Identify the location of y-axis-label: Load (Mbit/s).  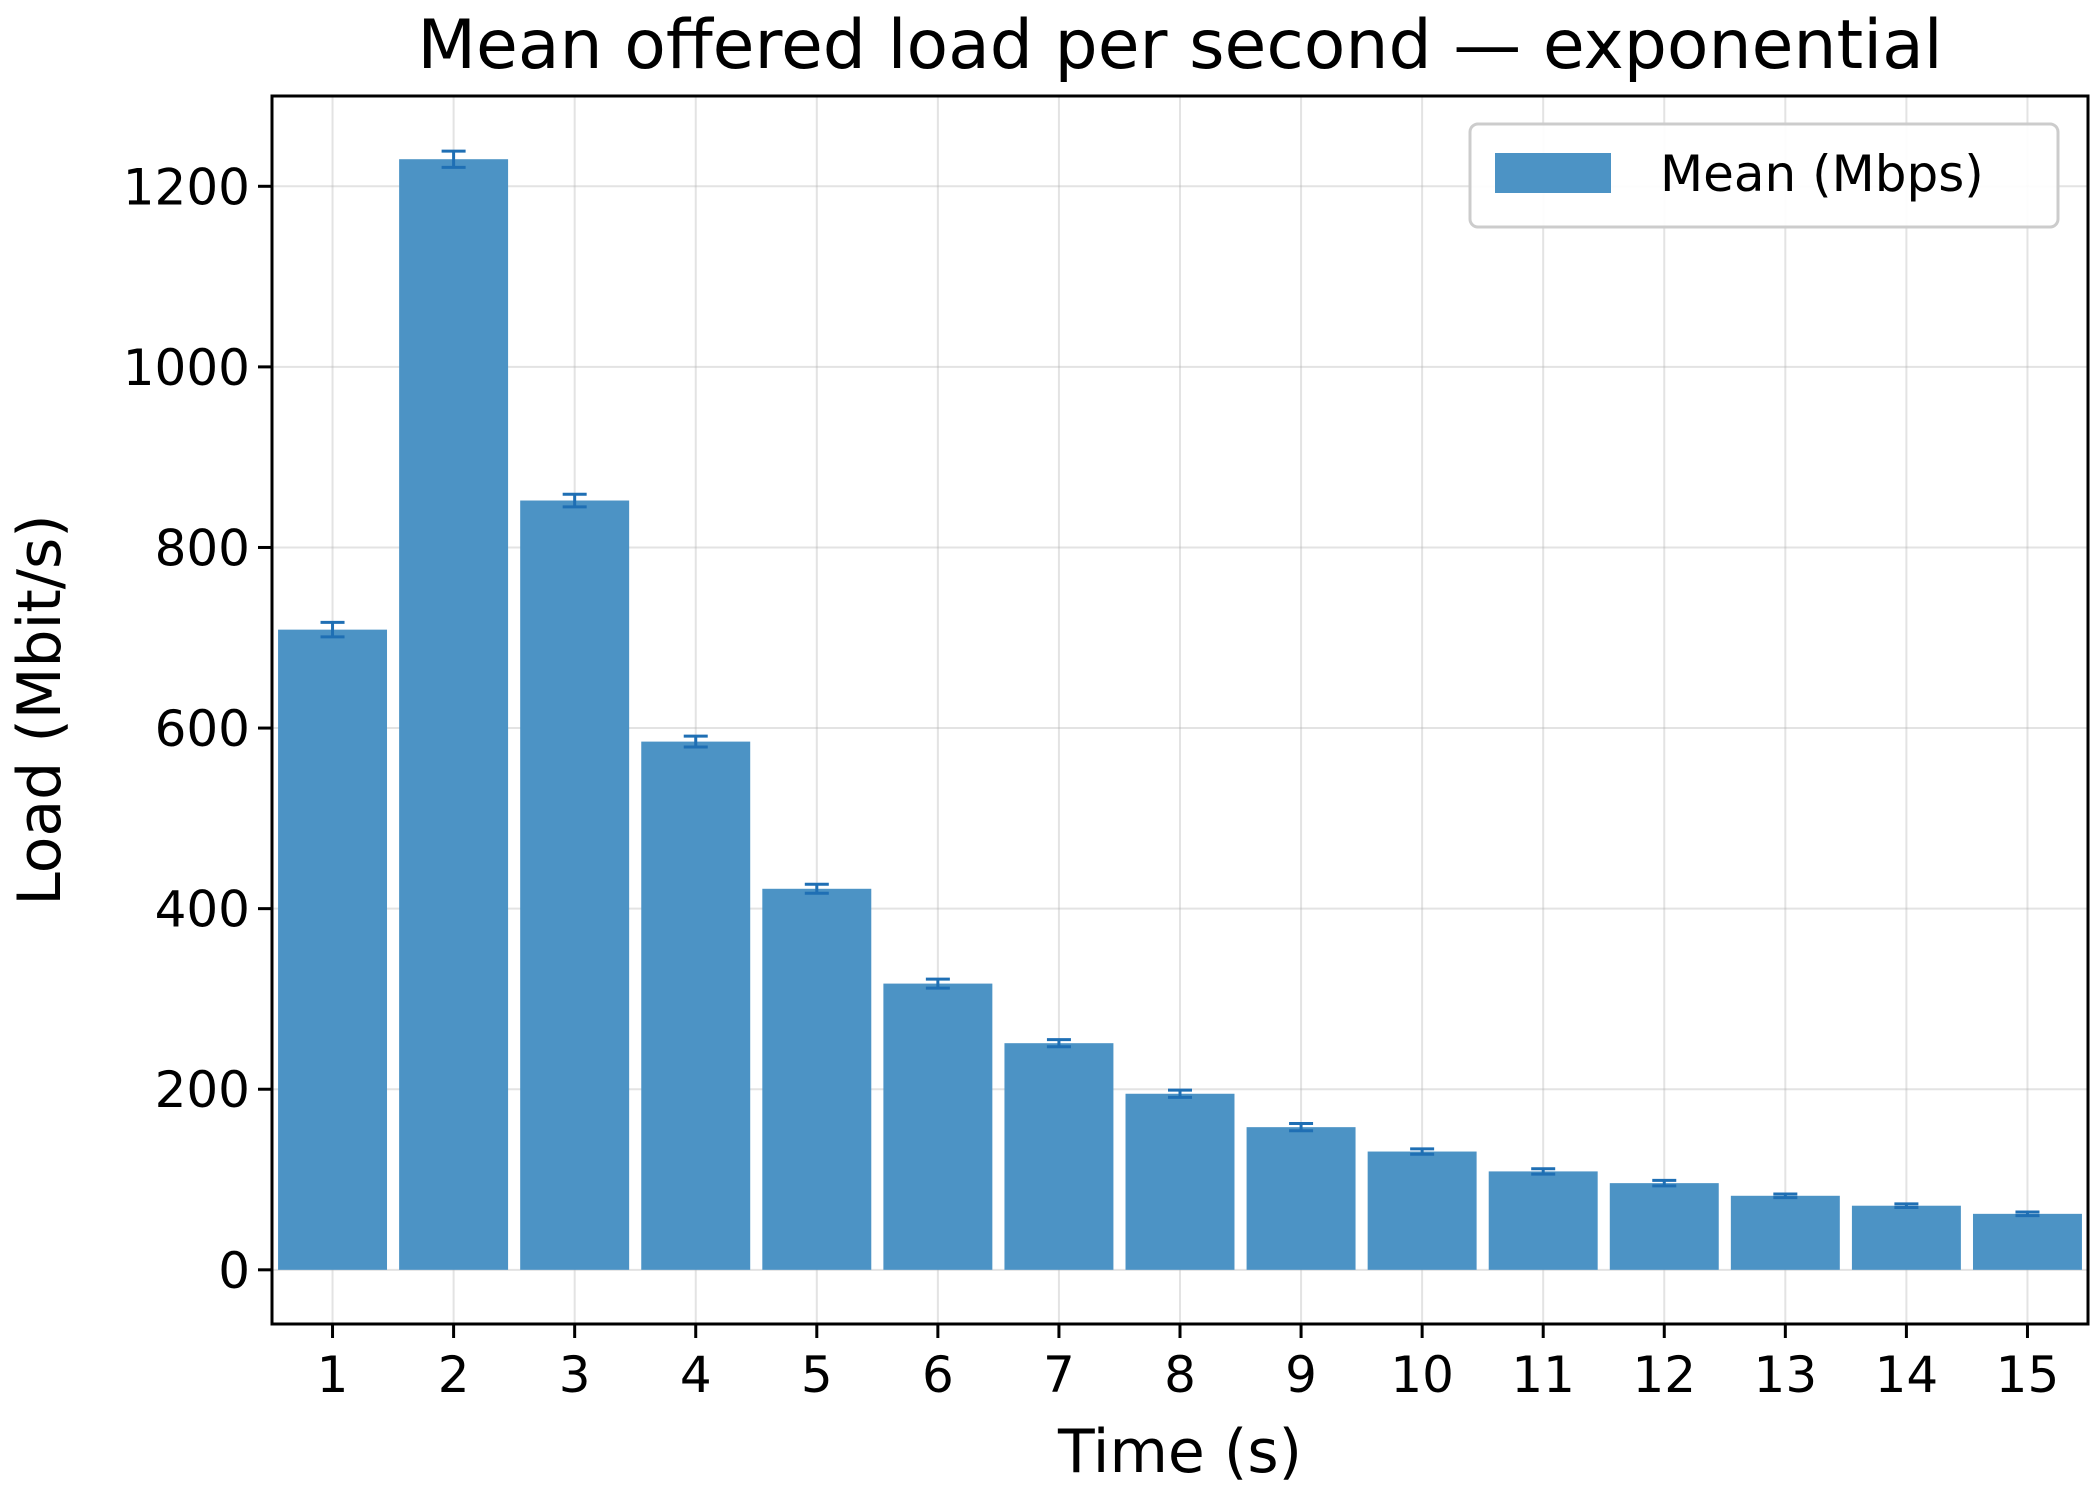
(40, 709).